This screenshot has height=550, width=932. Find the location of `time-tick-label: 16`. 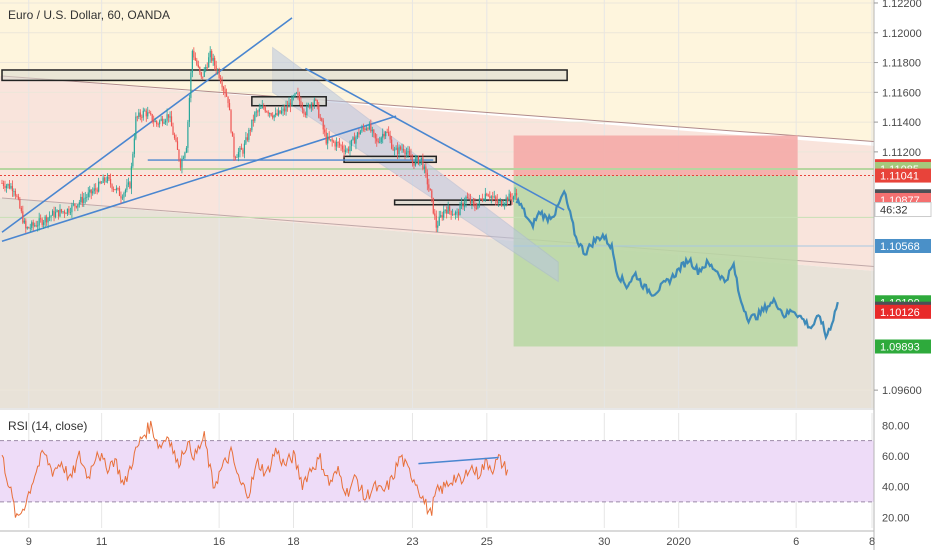

time-tick-label: 16 is located at coordinates (219, 542).